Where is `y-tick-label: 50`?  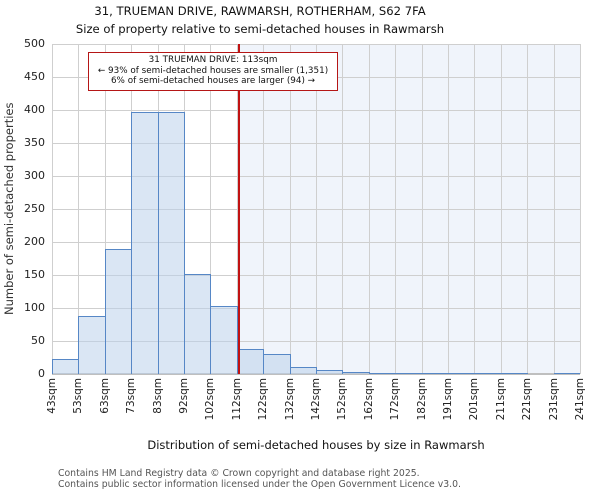 y-tick-label: 50 is located at coordinates (38, 340).